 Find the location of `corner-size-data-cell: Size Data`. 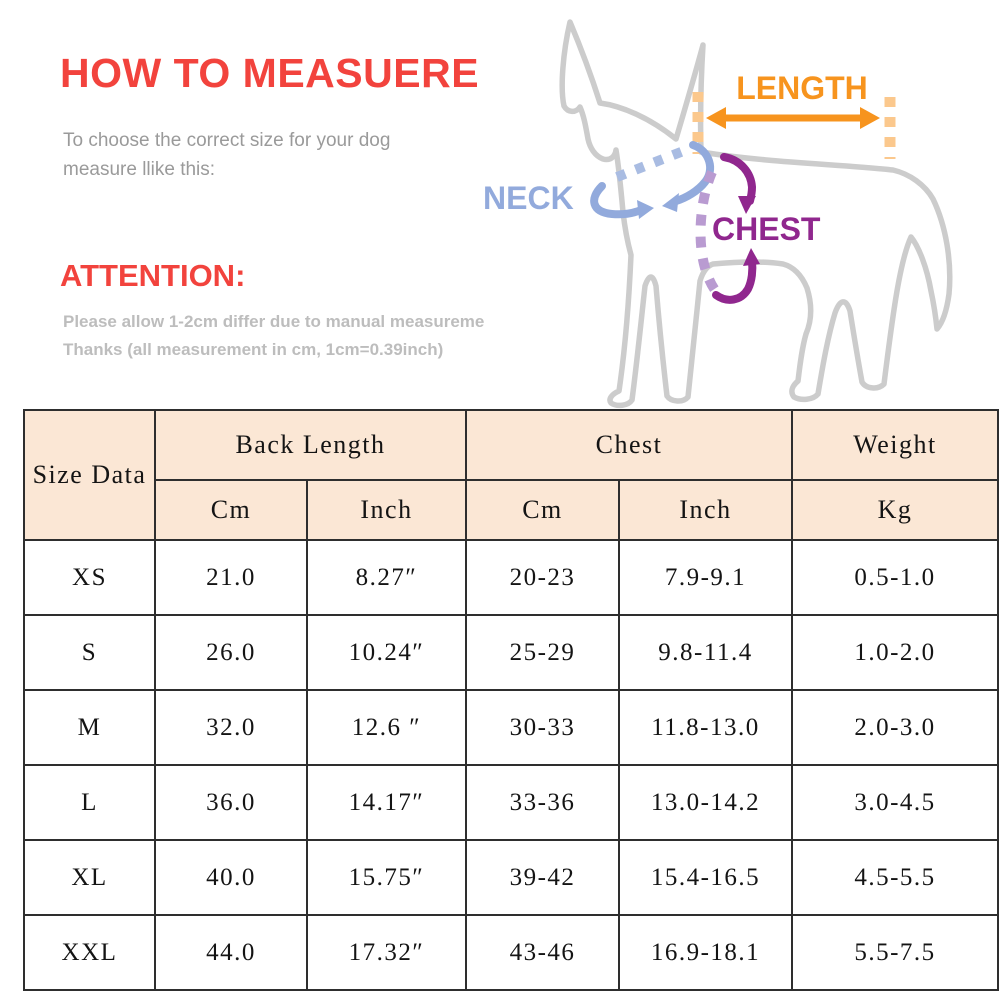

corner-size-data-cell: Size Data is located at coordinates (89, 475).